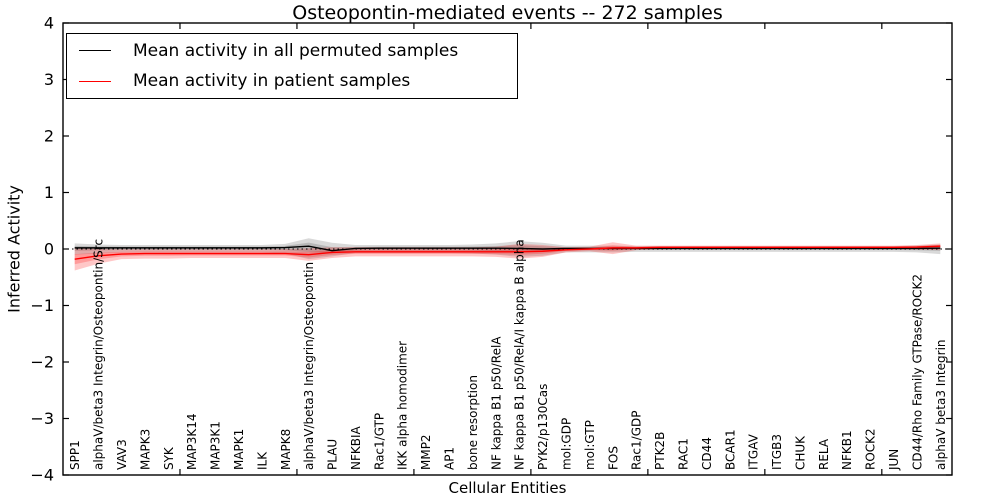 This screenshot has width=1000, height=500. I want to click on x-category-label: alphaV beta3 Integrin, so click(941, 404).